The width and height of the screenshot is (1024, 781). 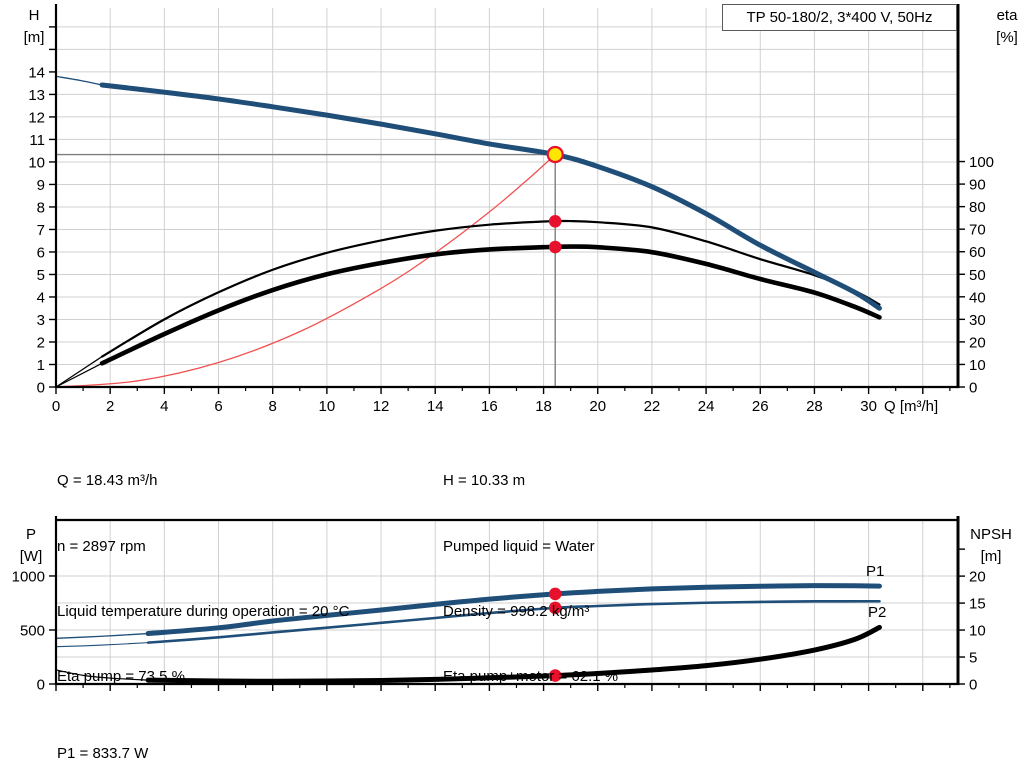 What do you see at coordinates (814, 406) in the screenshot?
I see `x-axis-tick-label: 28` at bounding box center [814, 406].